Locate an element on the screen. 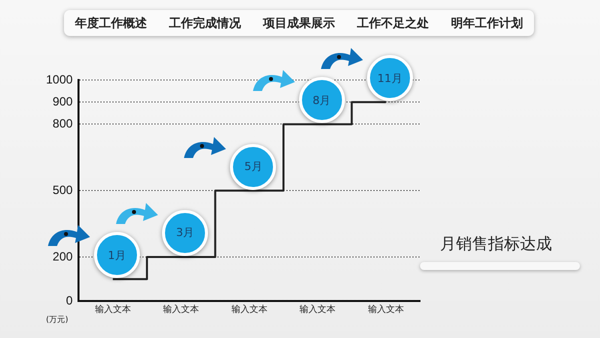  circle-badge: 3月 is located at coordinates (185, 233).